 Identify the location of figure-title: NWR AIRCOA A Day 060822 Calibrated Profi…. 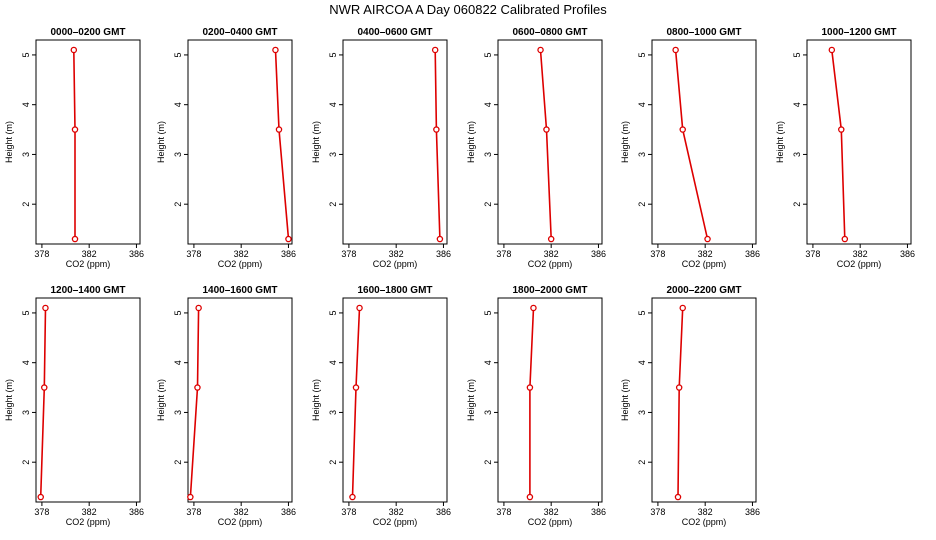
(468, 9).